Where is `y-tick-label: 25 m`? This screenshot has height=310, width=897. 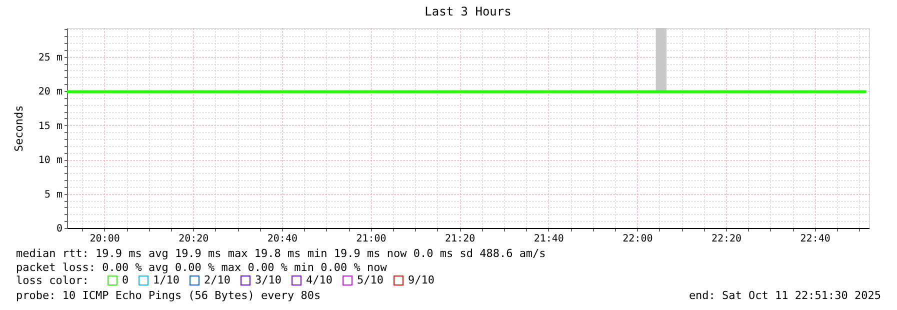
y-tick-label: 25 m is located at coordinates (50, 58).